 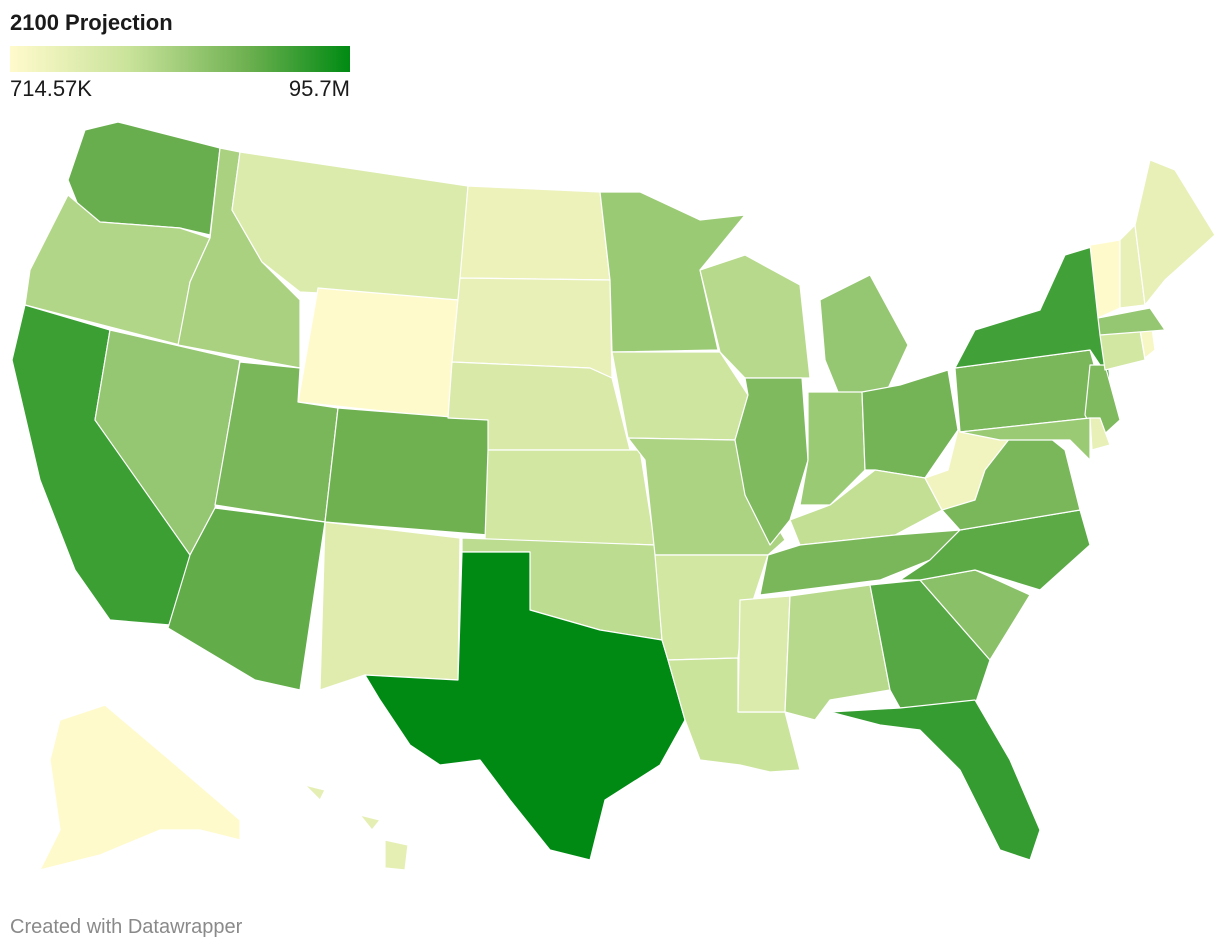 What do you see at coordinates (764, 654) in the screenshot?
I see `state-mississippi` at bounding box center [764, 654].